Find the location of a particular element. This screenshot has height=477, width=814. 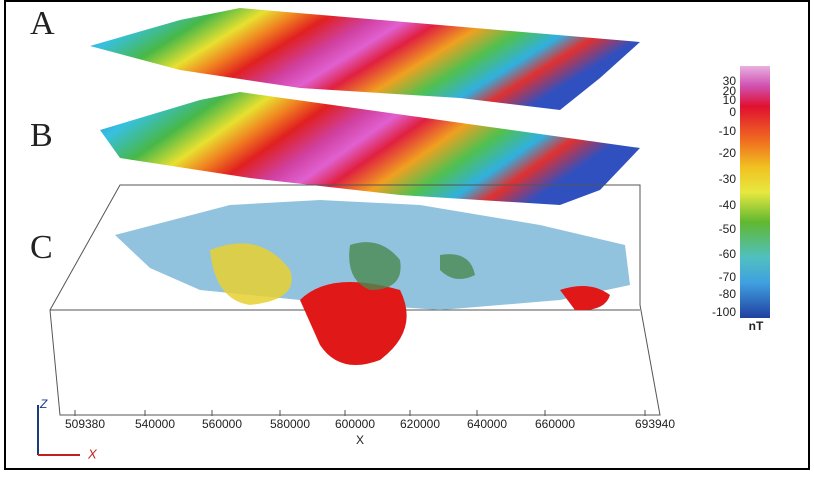

x-tick-label: 693940 is located at coordinates (655, 424).